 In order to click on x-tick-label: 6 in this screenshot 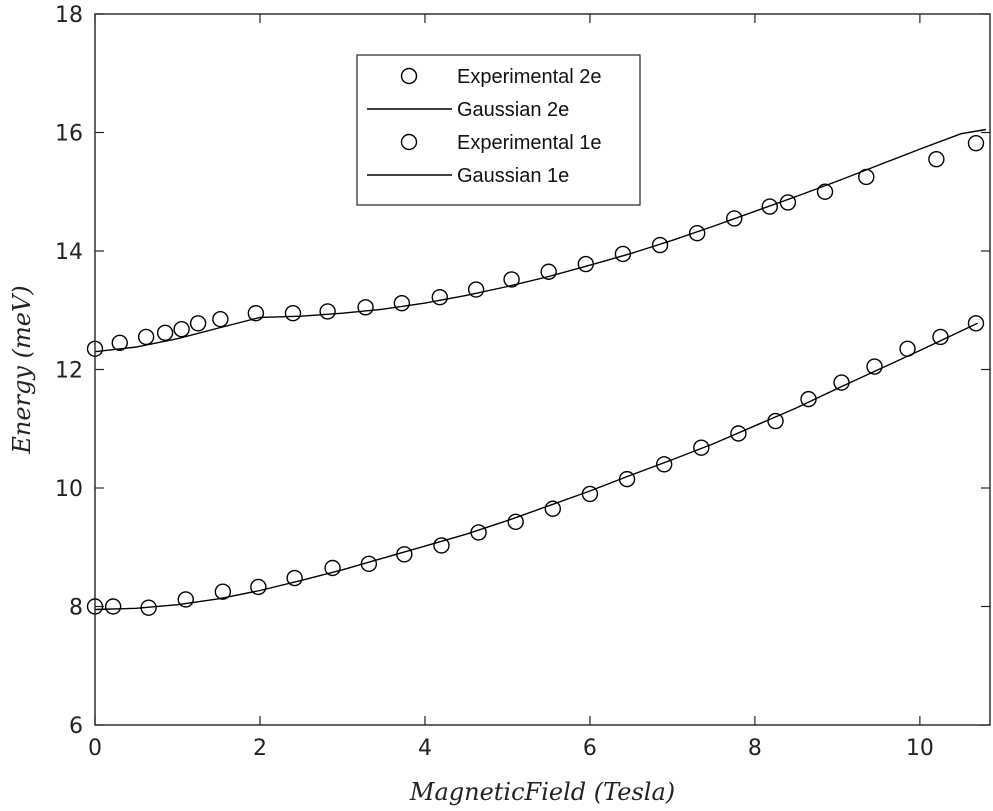, I will do `click(590, 748)`.